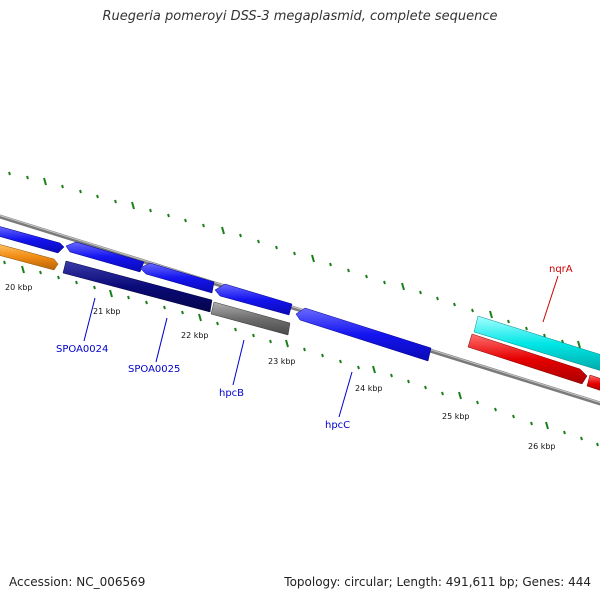  Describe the element at coordinates (337, 425) in the screenshot. I see `gene-label-hpcc: hpcC` at that location.